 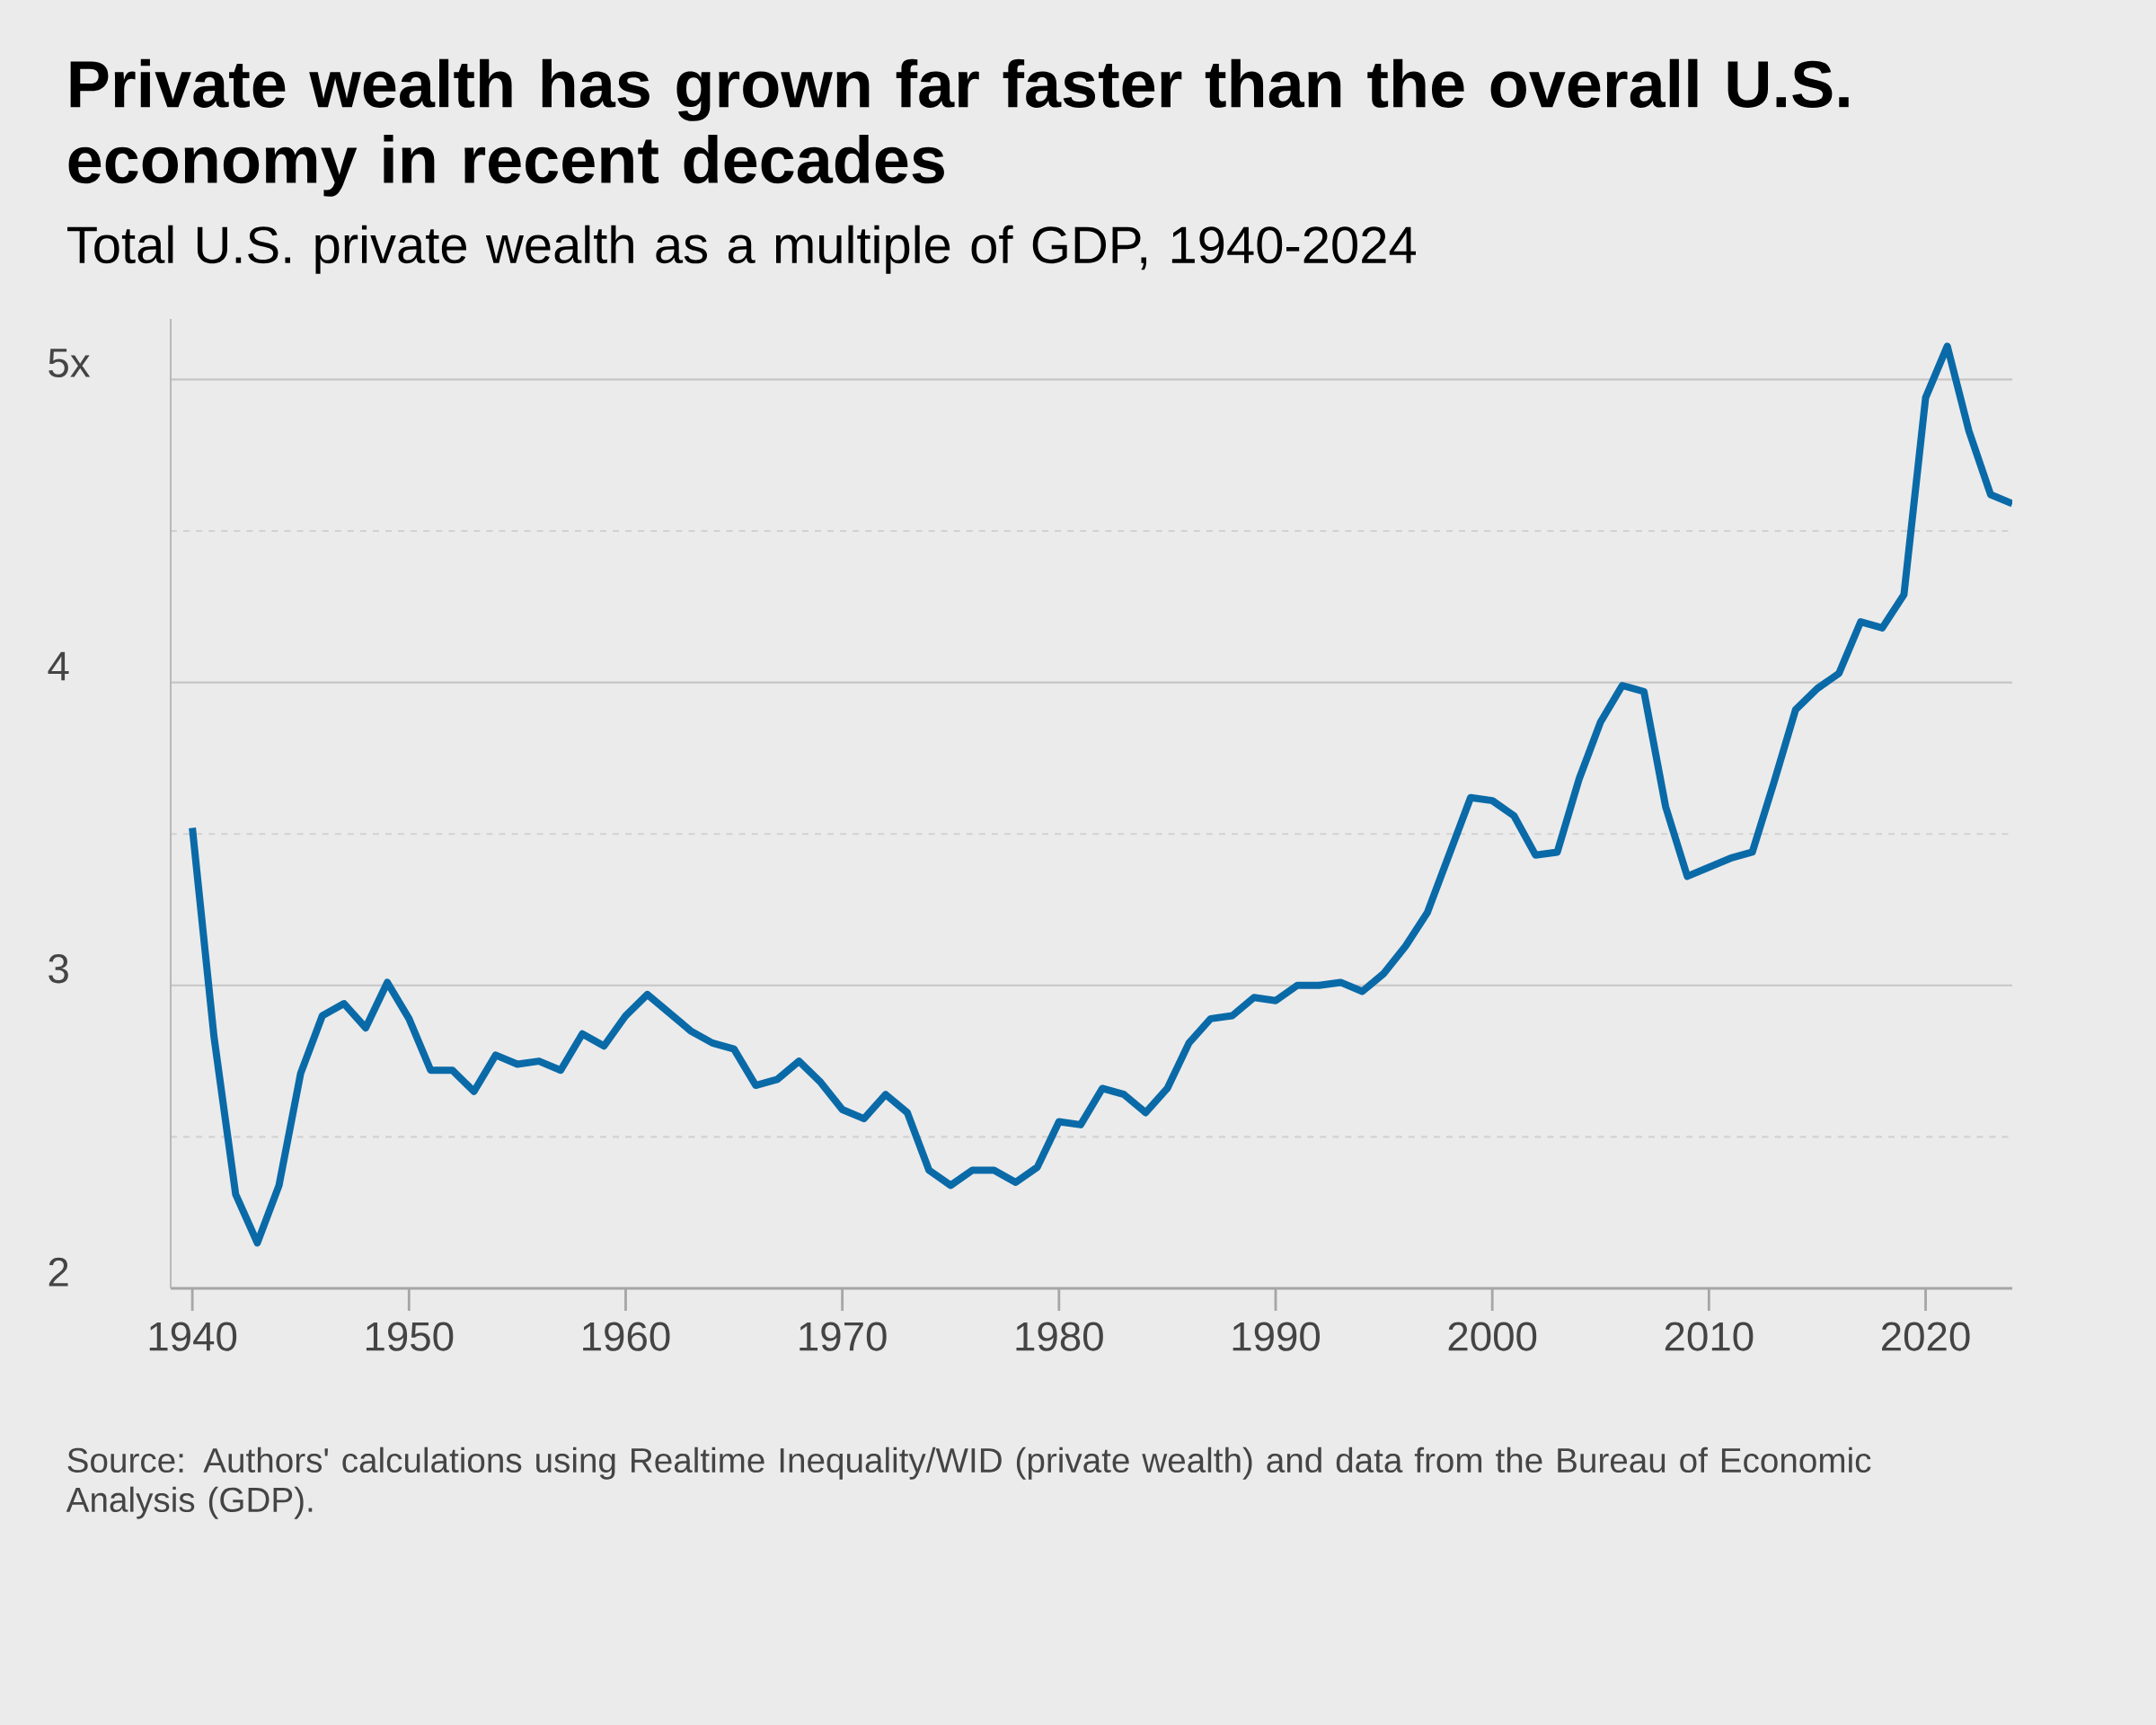 What do you see at coordinates (410, 1336) in the screenshot?
I see `x-tick-label: 1950` at bounding box center [410, 1336].